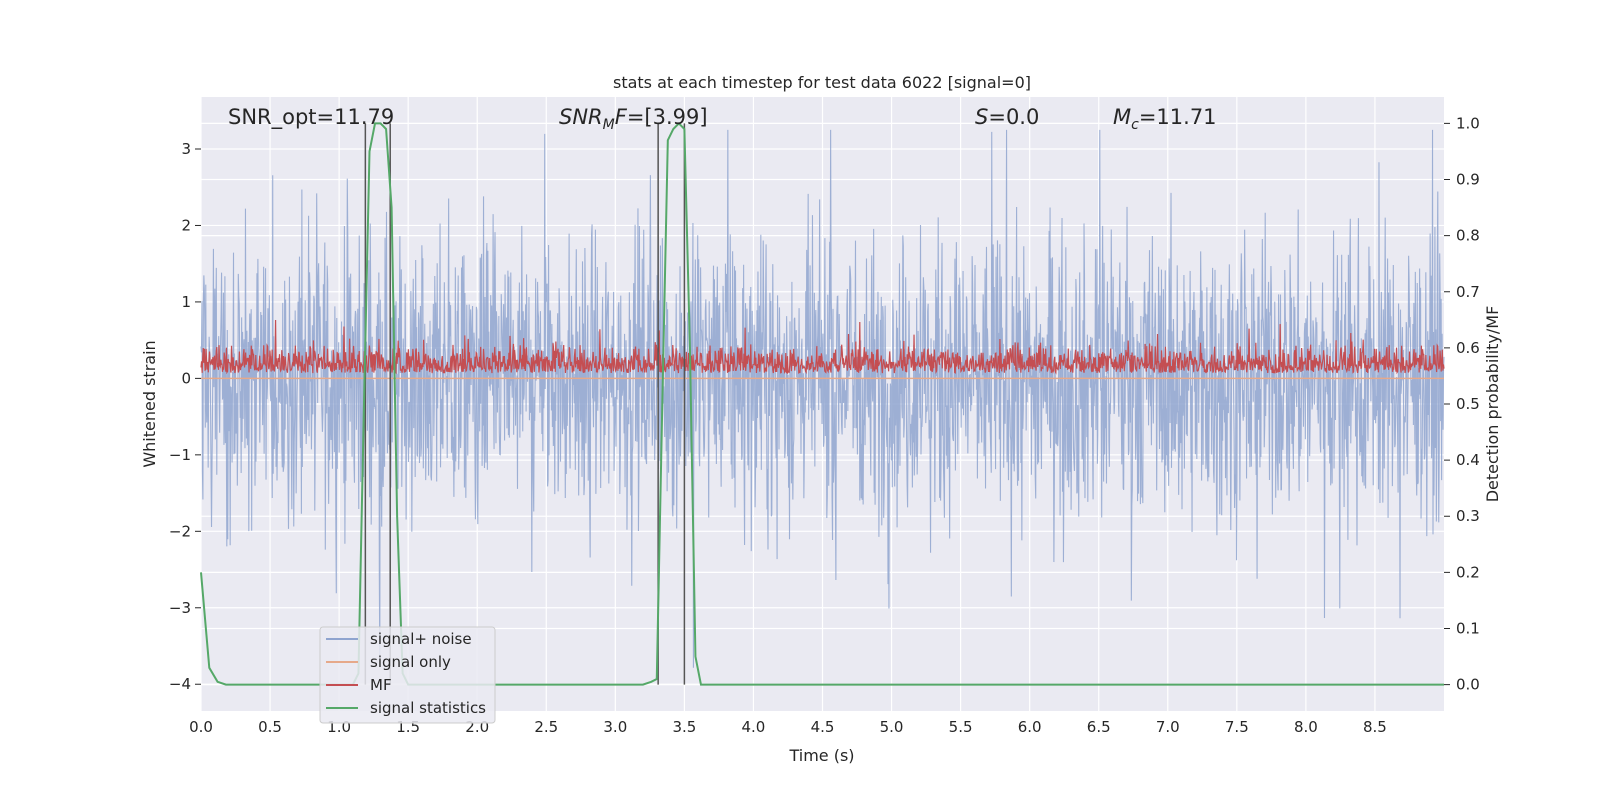 The width and height of the screenshot is (1600, 804). Describe the element at coordinates (201, 727) in the screenshot. I see `x-tick-label: 0.0` at that location.